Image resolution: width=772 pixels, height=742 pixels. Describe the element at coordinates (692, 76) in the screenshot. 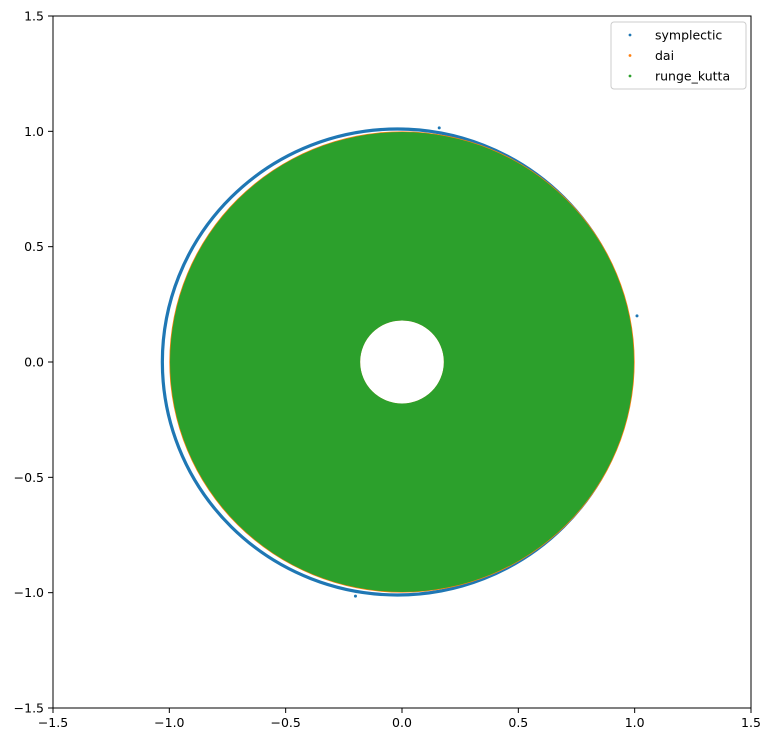

I see `legend-label-runge-kutta: runge_kutta` at that location.